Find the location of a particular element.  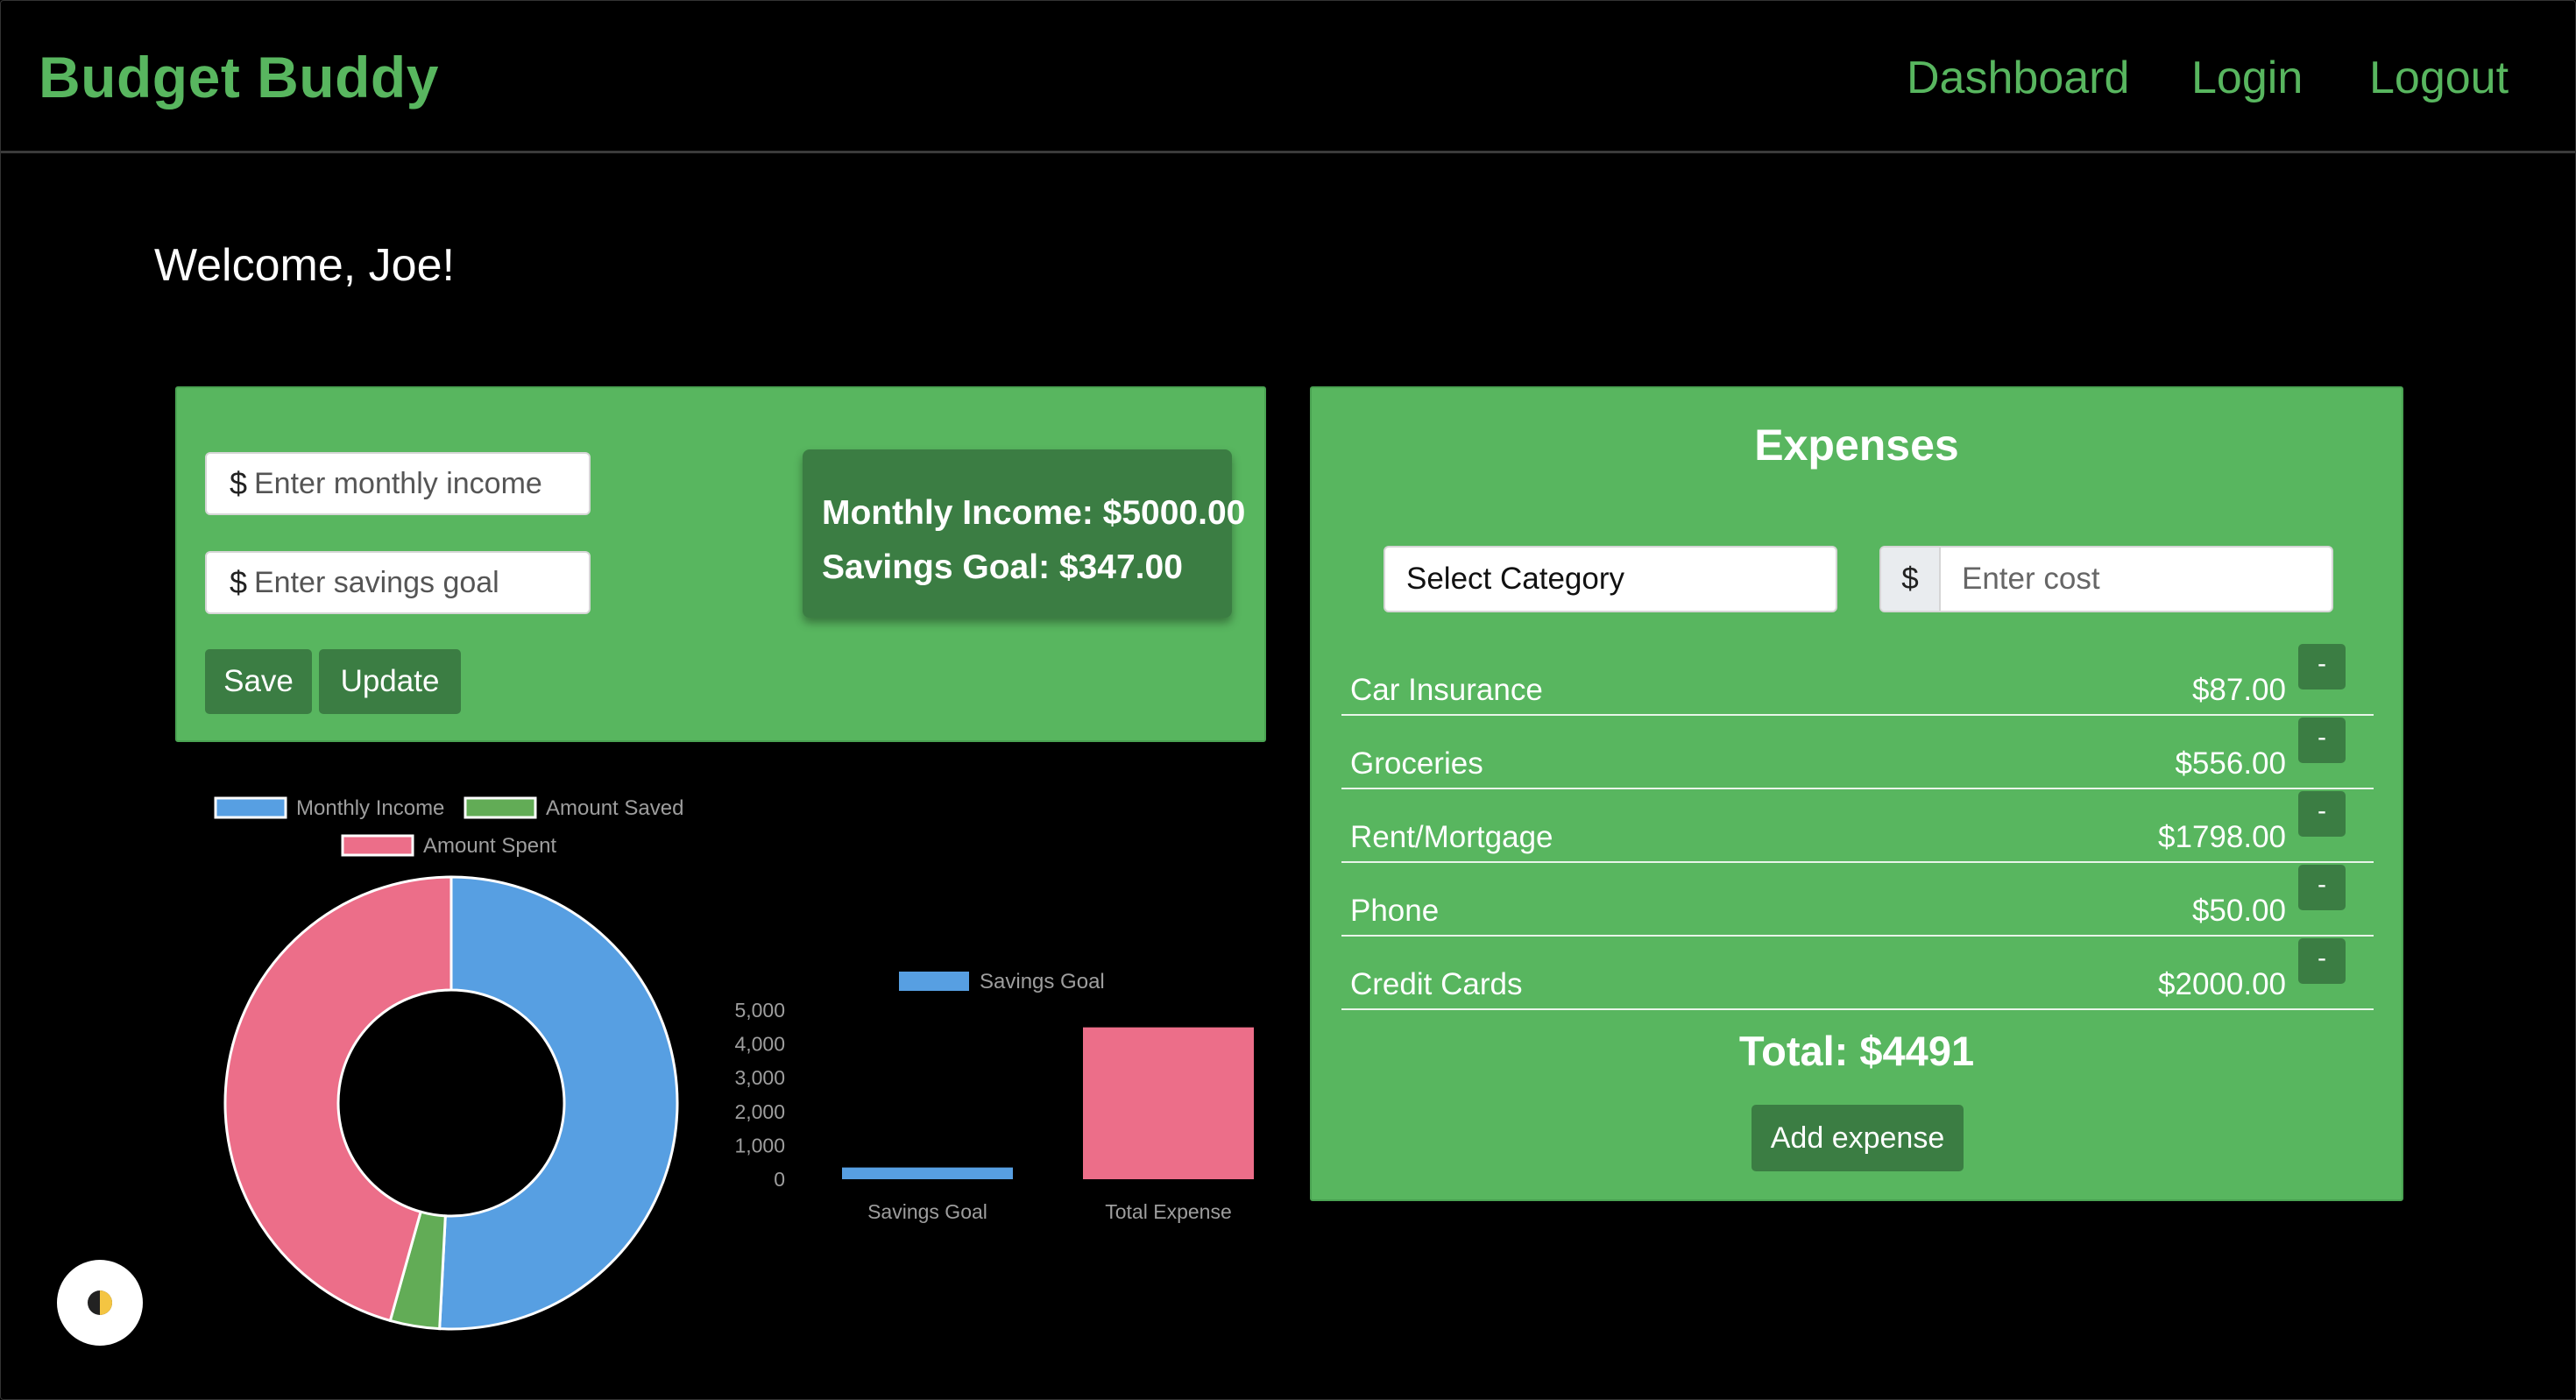

cost-input is located at coordinates (2127, 579).